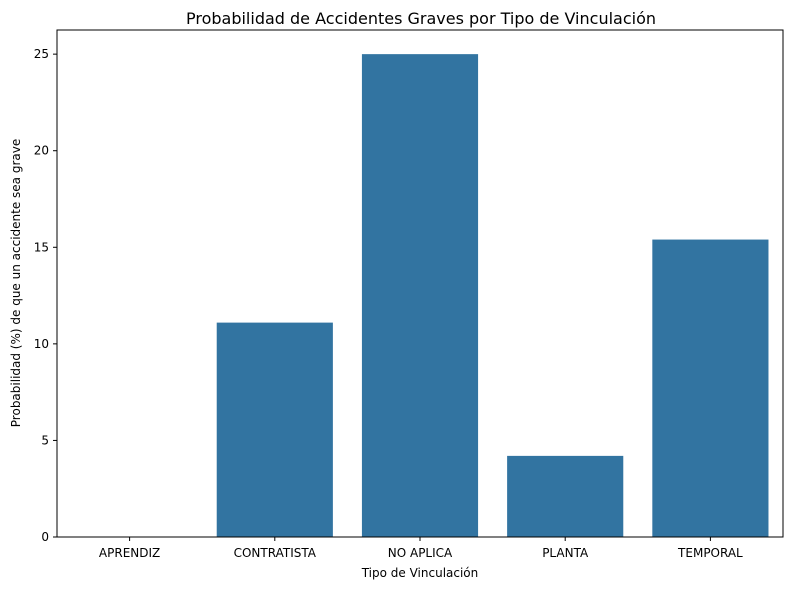  What do you see at coordinates (41, 344) in the screenshot?
I see `y-tick-label: 10` at bounding box center [41, 344].